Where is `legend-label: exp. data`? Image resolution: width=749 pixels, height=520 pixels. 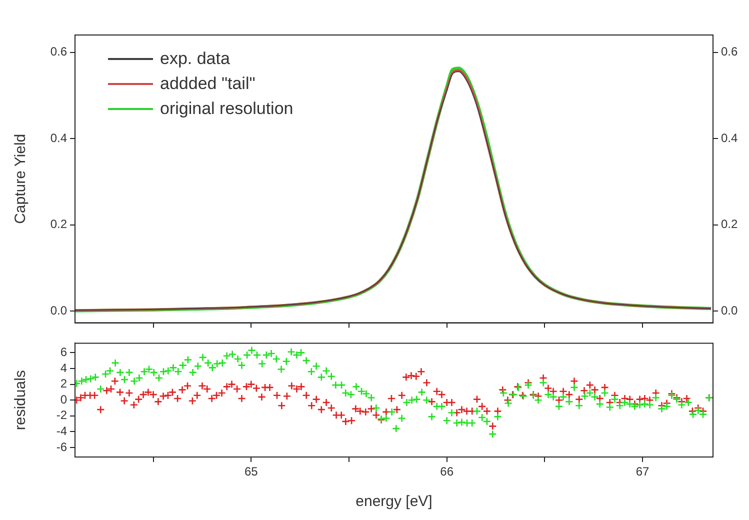 legend-label: exp. data is located at coordinates (195, 59).